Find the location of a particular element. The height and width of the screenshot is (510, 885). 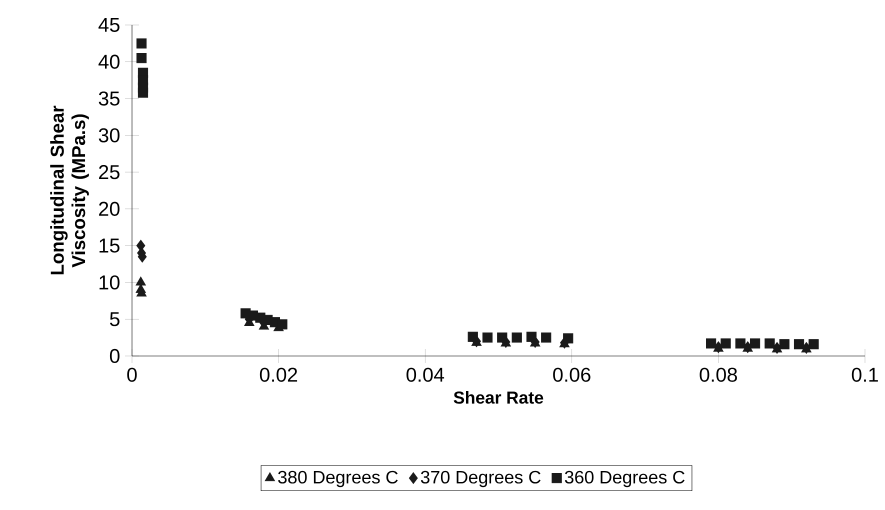

y-tick-label: 0 is located at coordinates (115, 356).